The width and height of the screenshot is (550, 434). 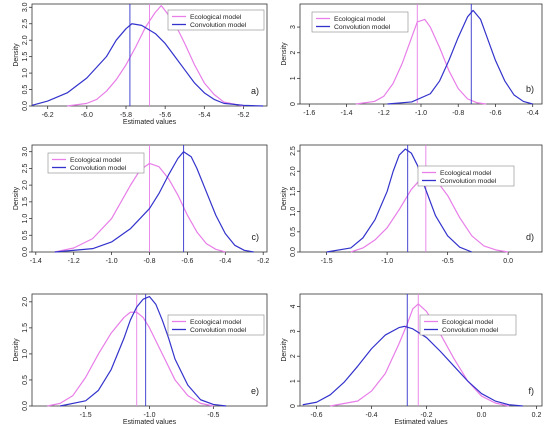 I want to click on x-tick-label: -6.0, so click(x=87, y=115).